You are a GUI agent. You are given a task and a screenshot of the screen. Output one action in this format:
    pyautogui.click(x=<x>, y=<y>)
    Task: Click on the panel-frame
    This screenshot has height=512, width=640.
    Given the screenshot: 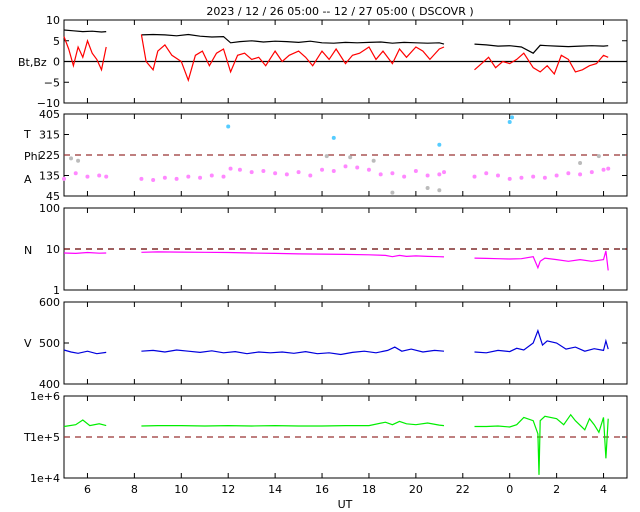 What is the action you would take?
    pyautogui.click(x=345, y=343)
    